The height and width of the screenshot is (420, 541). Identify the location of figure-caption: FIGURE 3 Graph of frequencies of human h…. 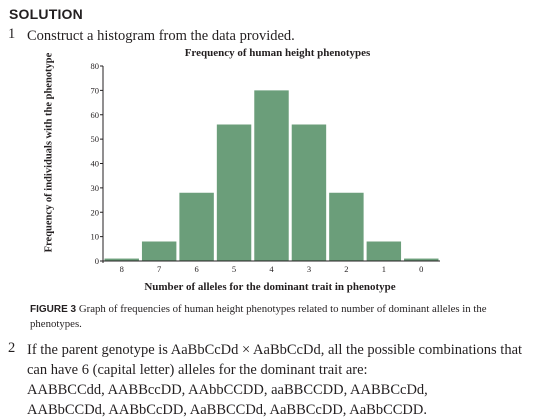
(280, 317).